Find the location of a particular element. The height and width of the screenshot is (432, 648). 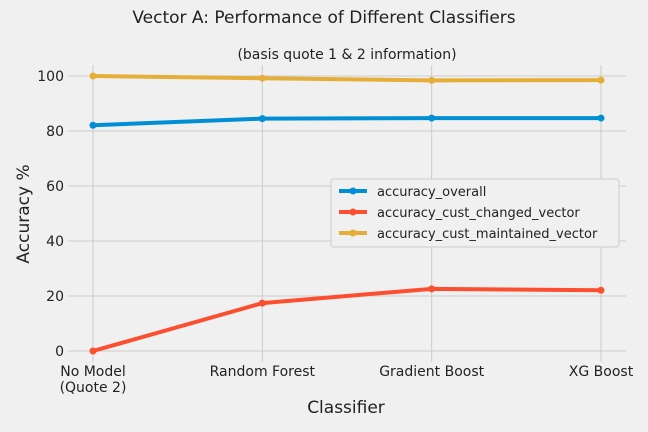

chart-subtitle: (basis quote 1 & 2 information) is located at coordinates (346, 55).